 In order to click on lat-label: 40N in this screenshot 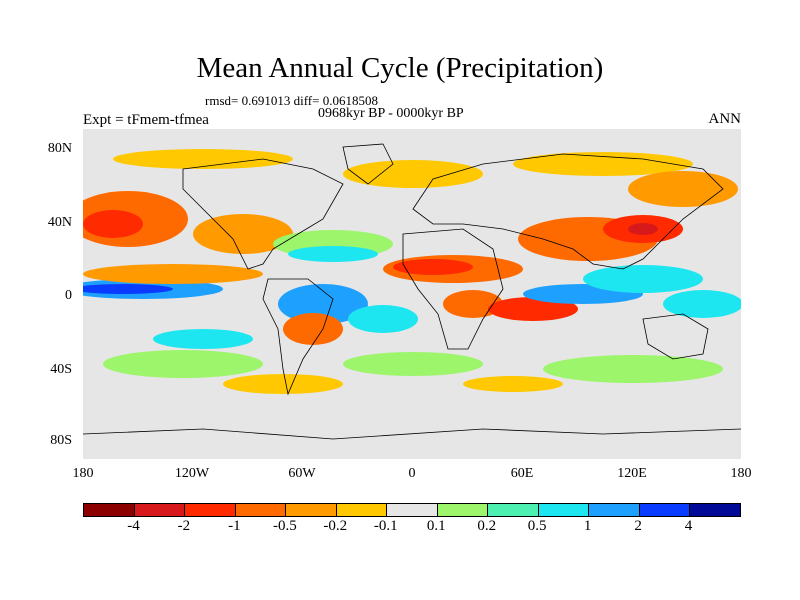, I will do `click(59, 222)`.